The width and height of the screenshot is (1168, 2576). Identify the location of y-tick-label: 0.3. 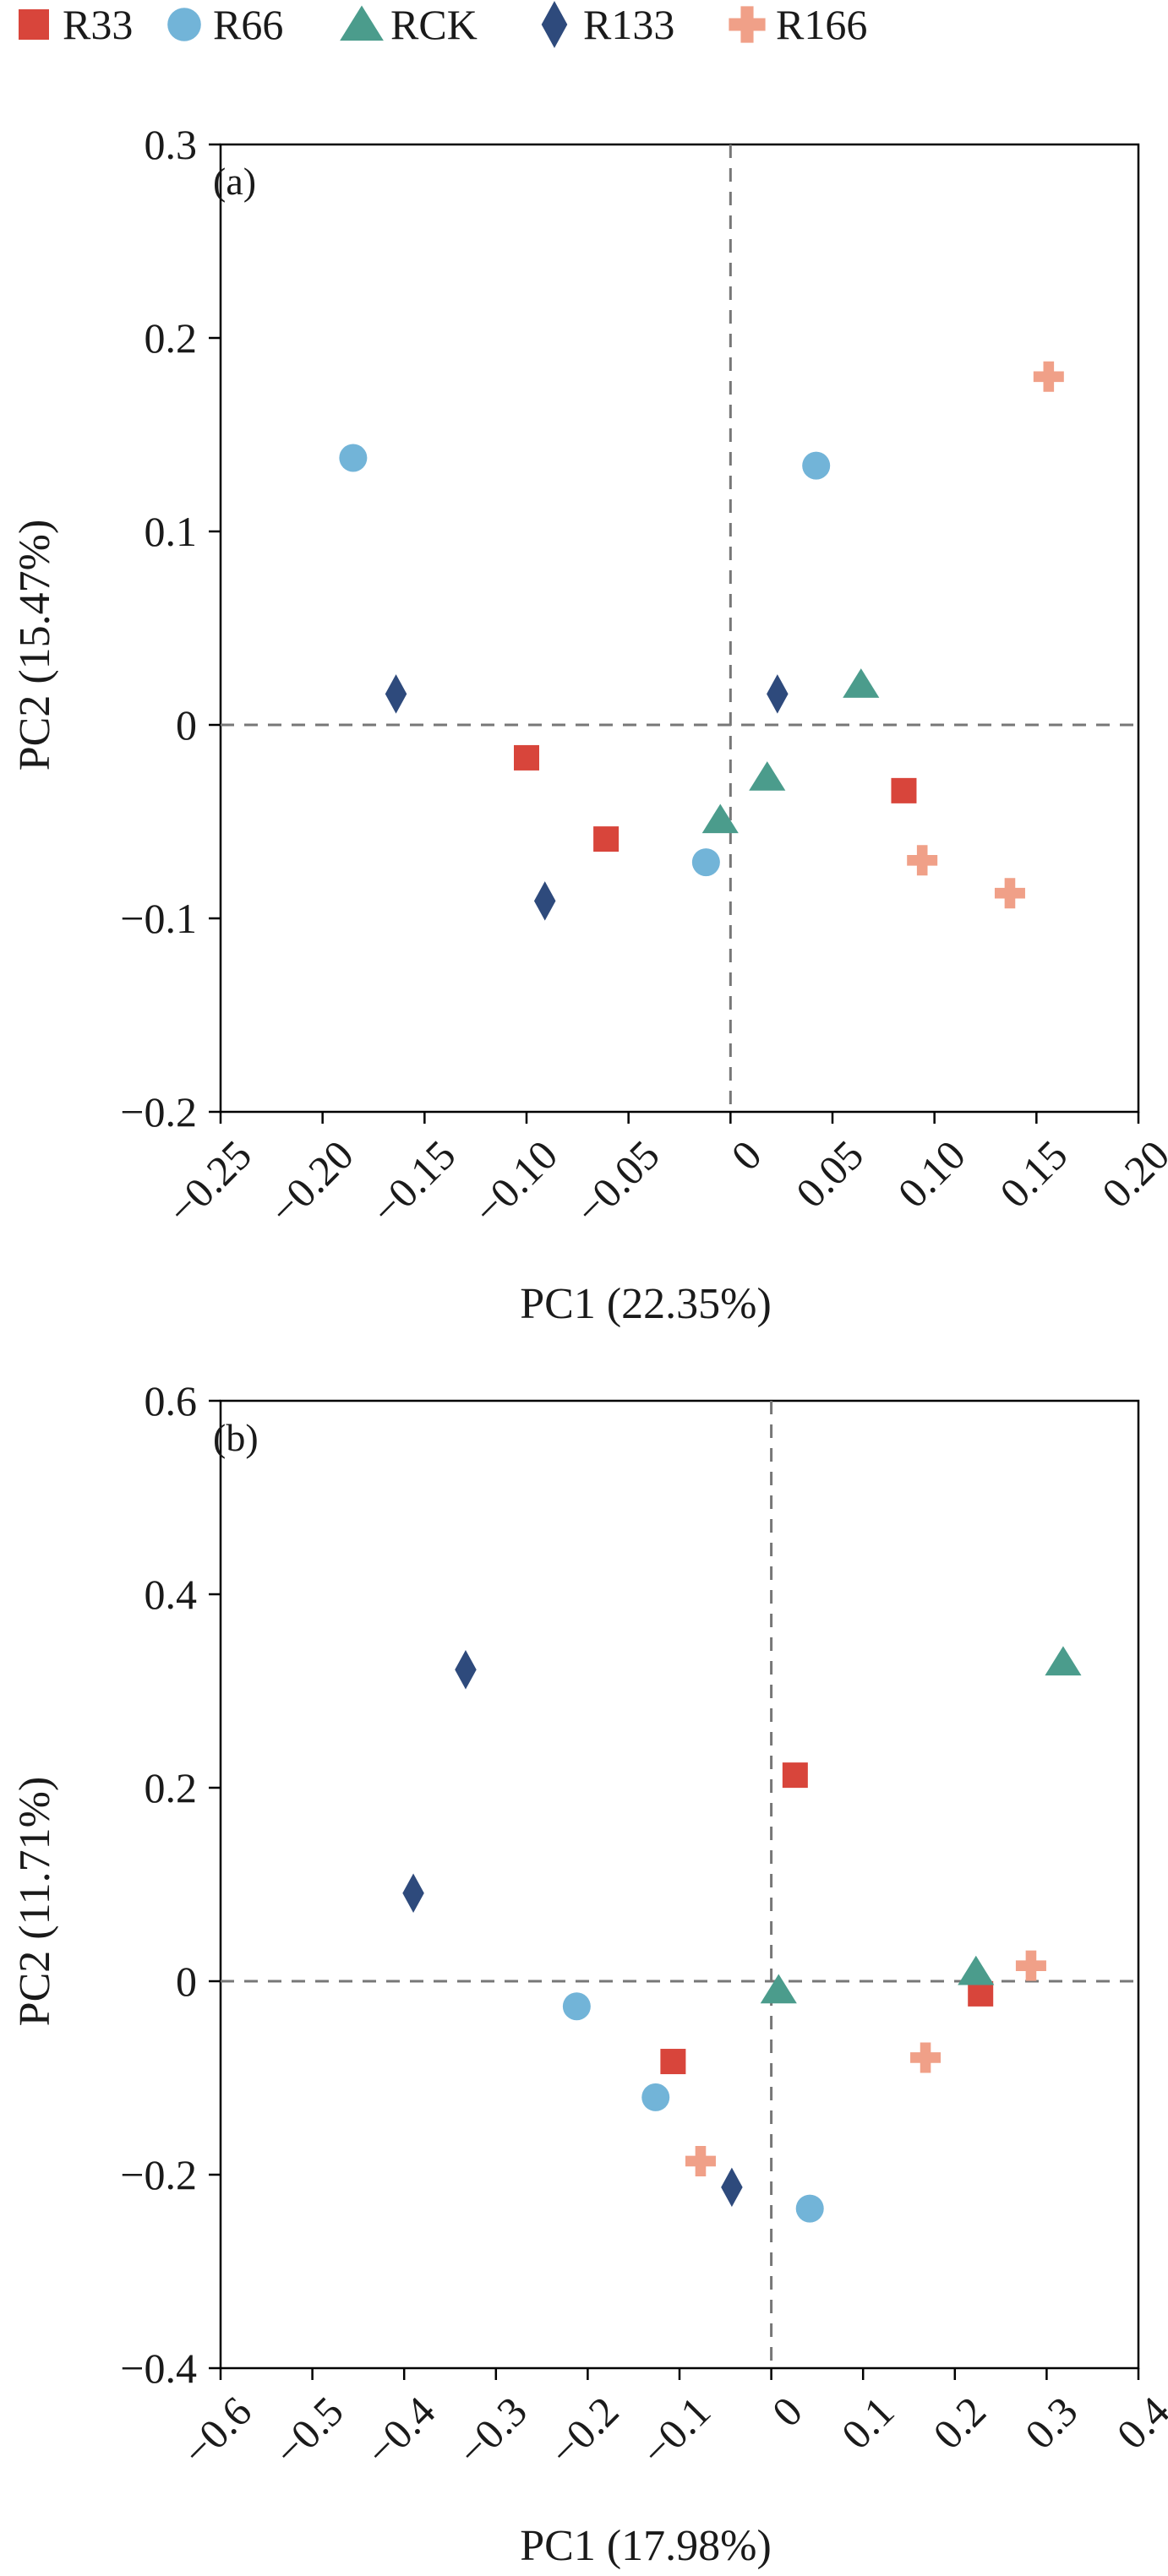
(171, 144).